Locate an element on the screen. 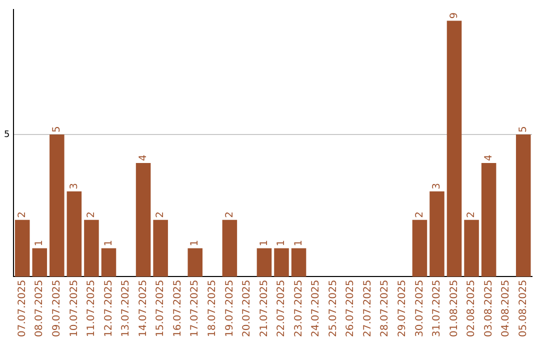 The height and width of the screenshot is (340, 540). x-tick-label: 24.07.2025 is located at coordinates (316, 309).